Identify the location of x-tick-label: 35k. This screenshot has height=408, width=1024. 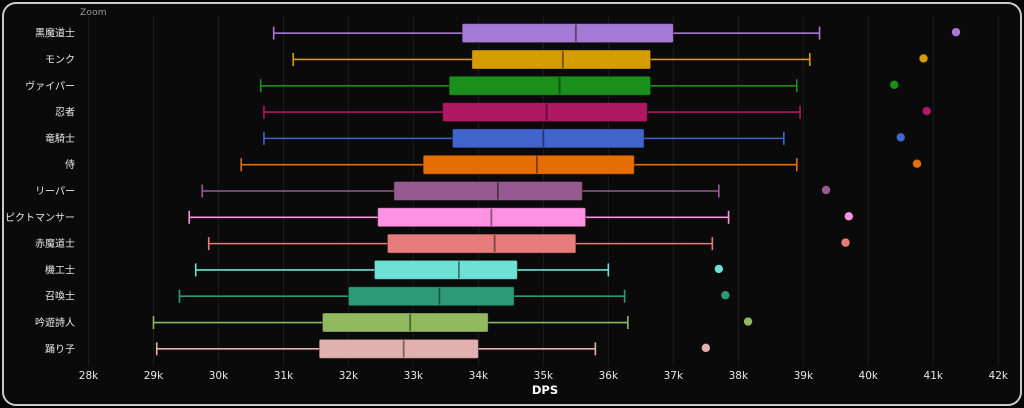
(544, 376).